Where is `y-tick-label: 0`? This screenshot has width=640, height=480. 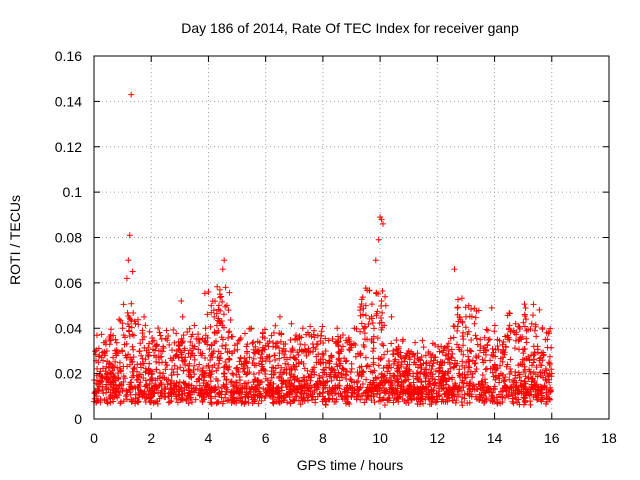 y-tick-label: 0 is located at coordinates (78, 419).